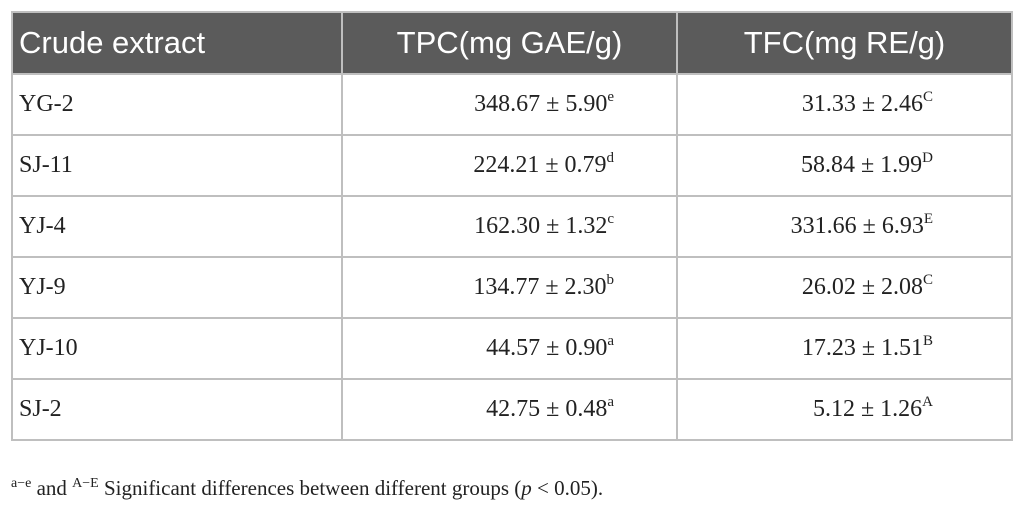 The image size is (1025, 511). Describe the element at coordinates (177, 409) in the screenshot. I see `row-name: SJ-2` at that location.